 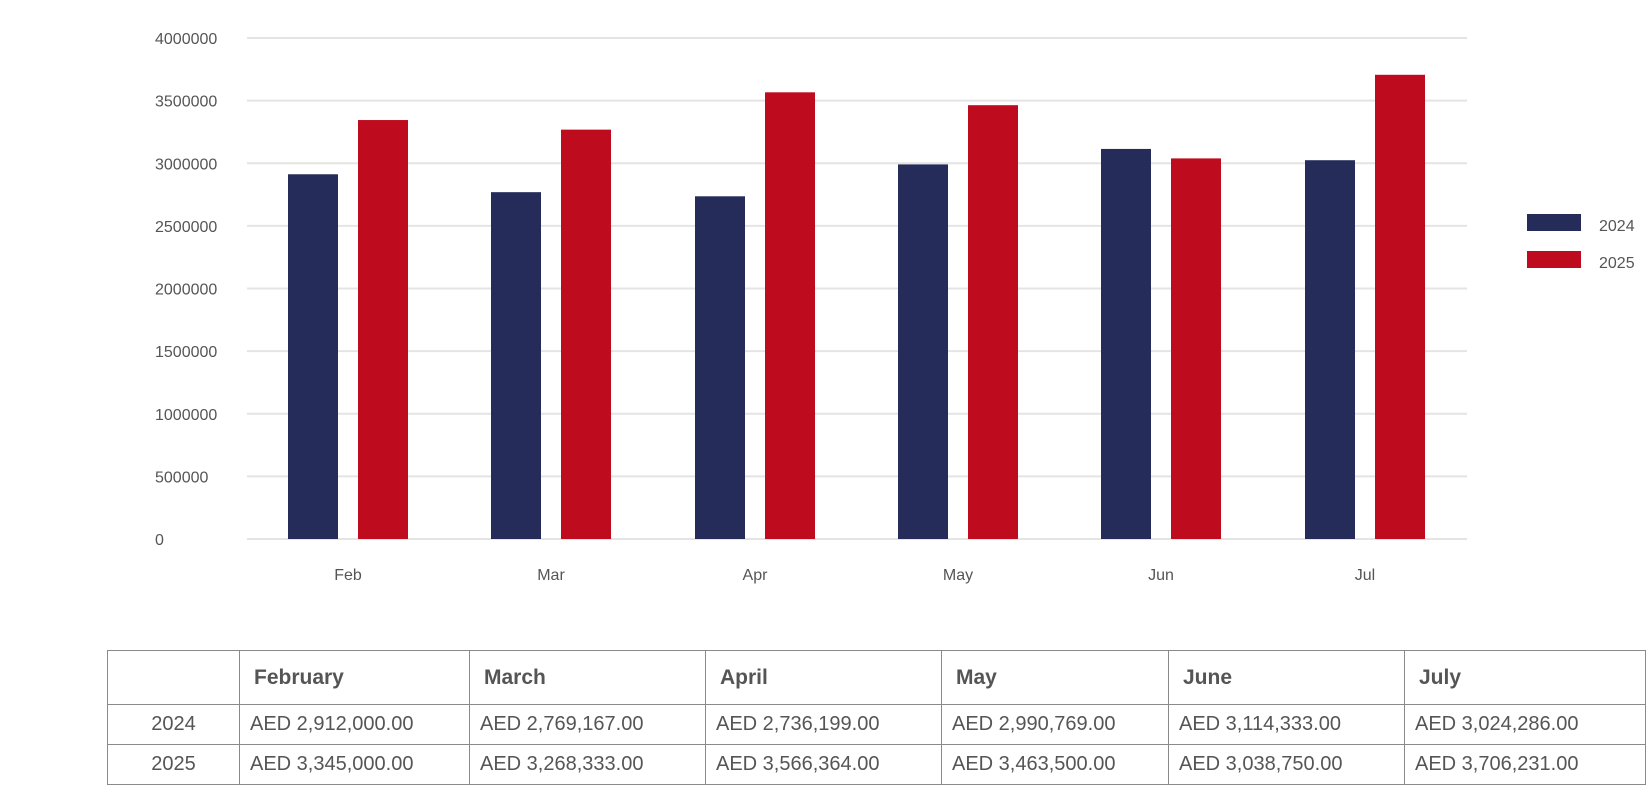 What do you see at coordinates (1581, 243) in the screenshot?
I see `legend: 2024 2025` at bounding box center [1581, 243].